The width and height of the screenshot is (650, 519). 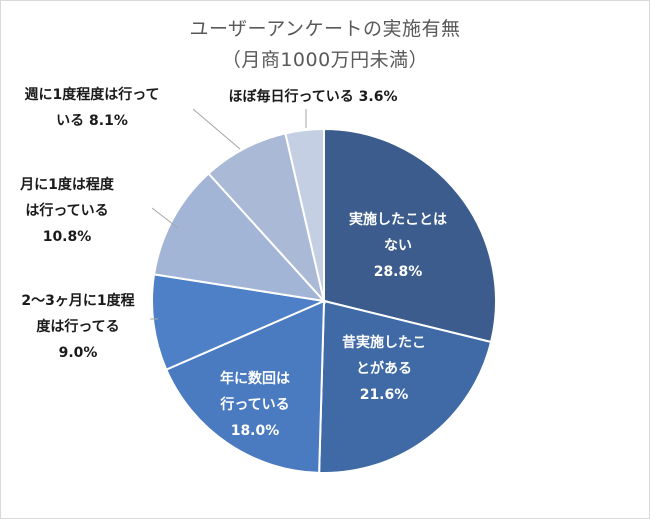 I want to click on slice-category-label: 度は行ってる, so click(x=77, y=326).